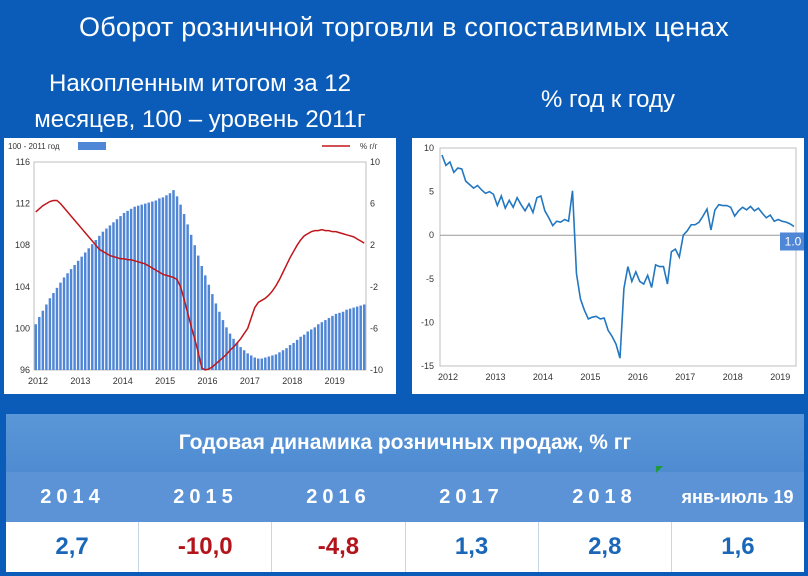 The width and height of the screenshot is (808, 576). What do you see at coordinates (372, 204) in the screenshot?
I see `y-right-tick-label: 6` at bounding box center [372, 204].